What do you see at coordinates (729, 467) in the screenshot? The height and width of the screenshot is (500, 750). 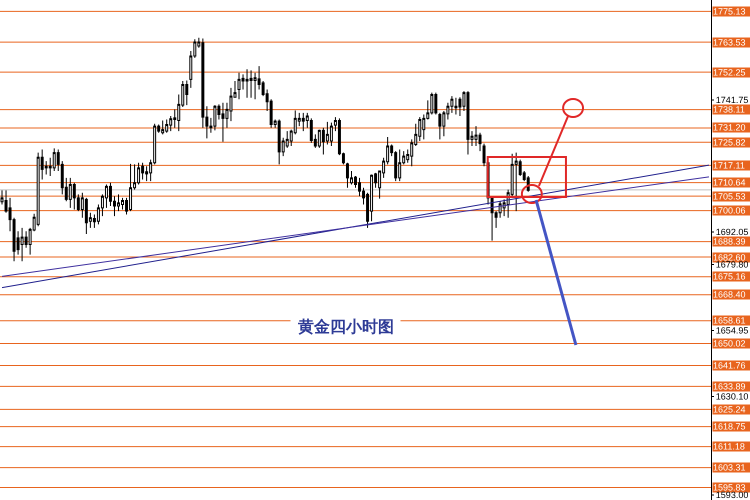 I see `ref-line-label: 1603.31` at bounding box center [729, 467].